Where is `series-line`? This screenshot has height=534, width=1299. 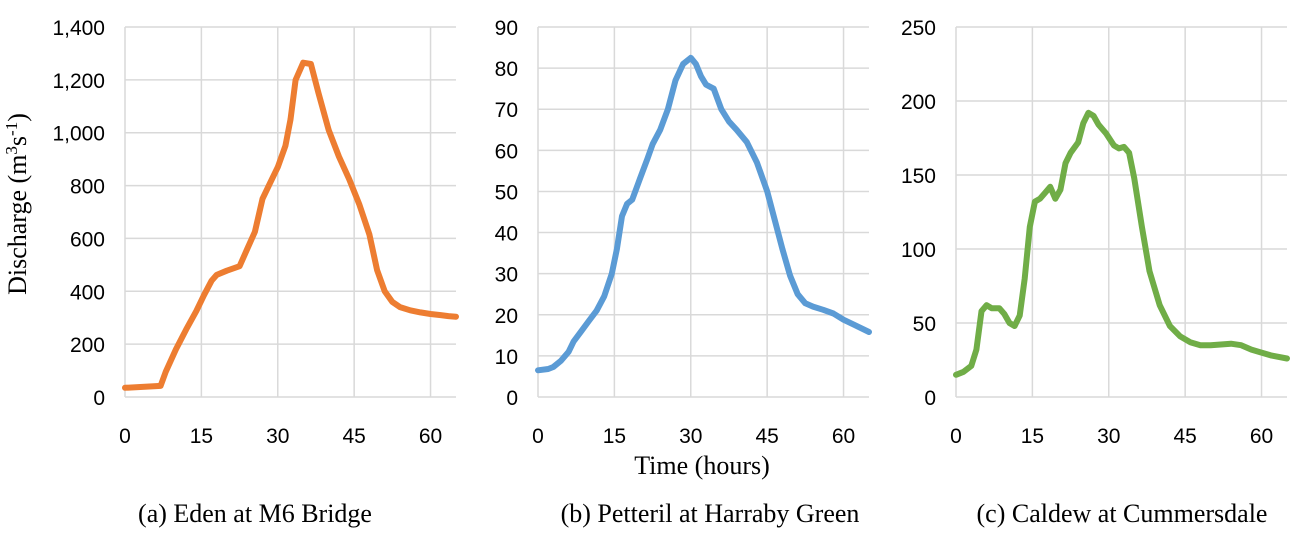
series-line is located at coordinates (1121, 243).